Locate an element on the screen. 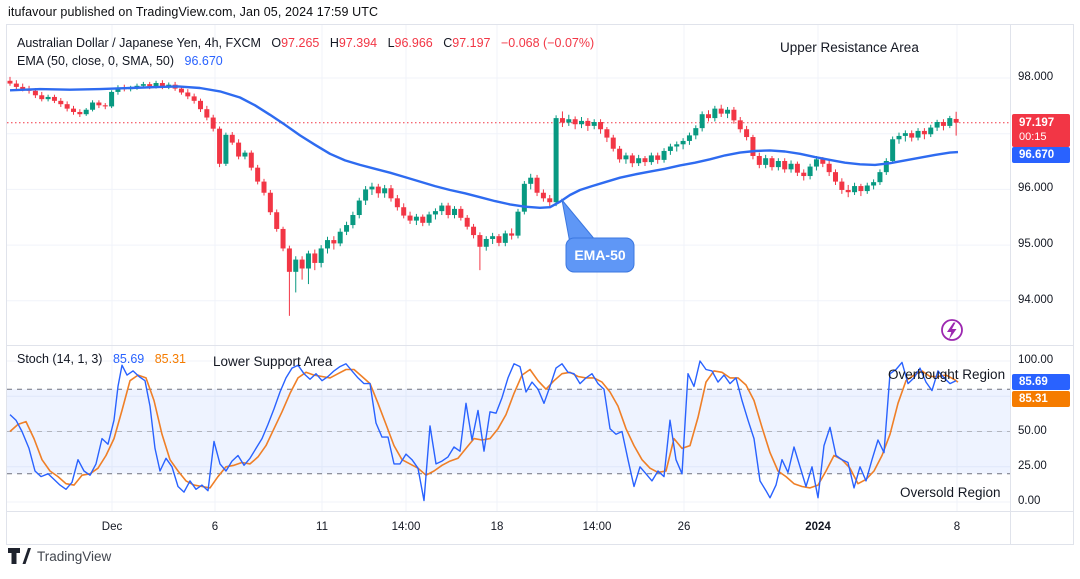 Image resolution: width=1080 pixels, height=579 pixels. flash-icon is located at coordinates (952, 330).